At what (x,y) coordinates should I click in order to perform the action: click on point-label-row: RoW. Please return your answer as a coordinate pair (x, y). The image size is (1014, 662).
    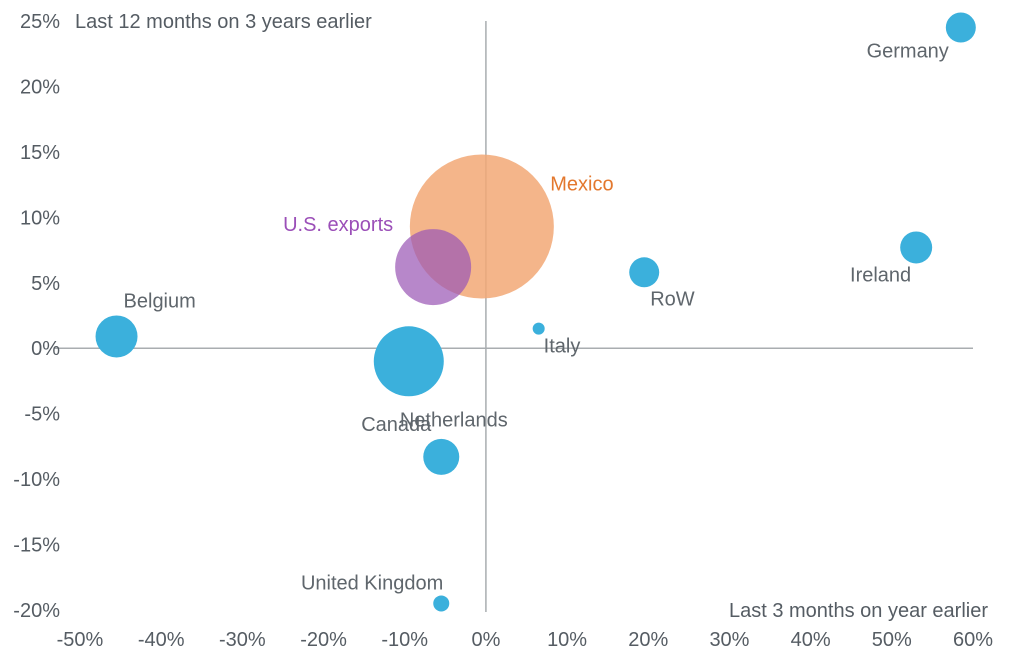
    Looking at the image, I should click on (672, 299).